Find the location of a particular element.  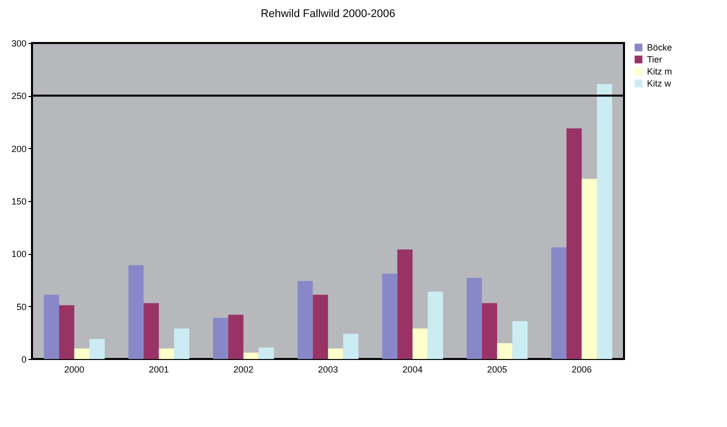

legend-label: Tier is located at coordinates (654, 59).